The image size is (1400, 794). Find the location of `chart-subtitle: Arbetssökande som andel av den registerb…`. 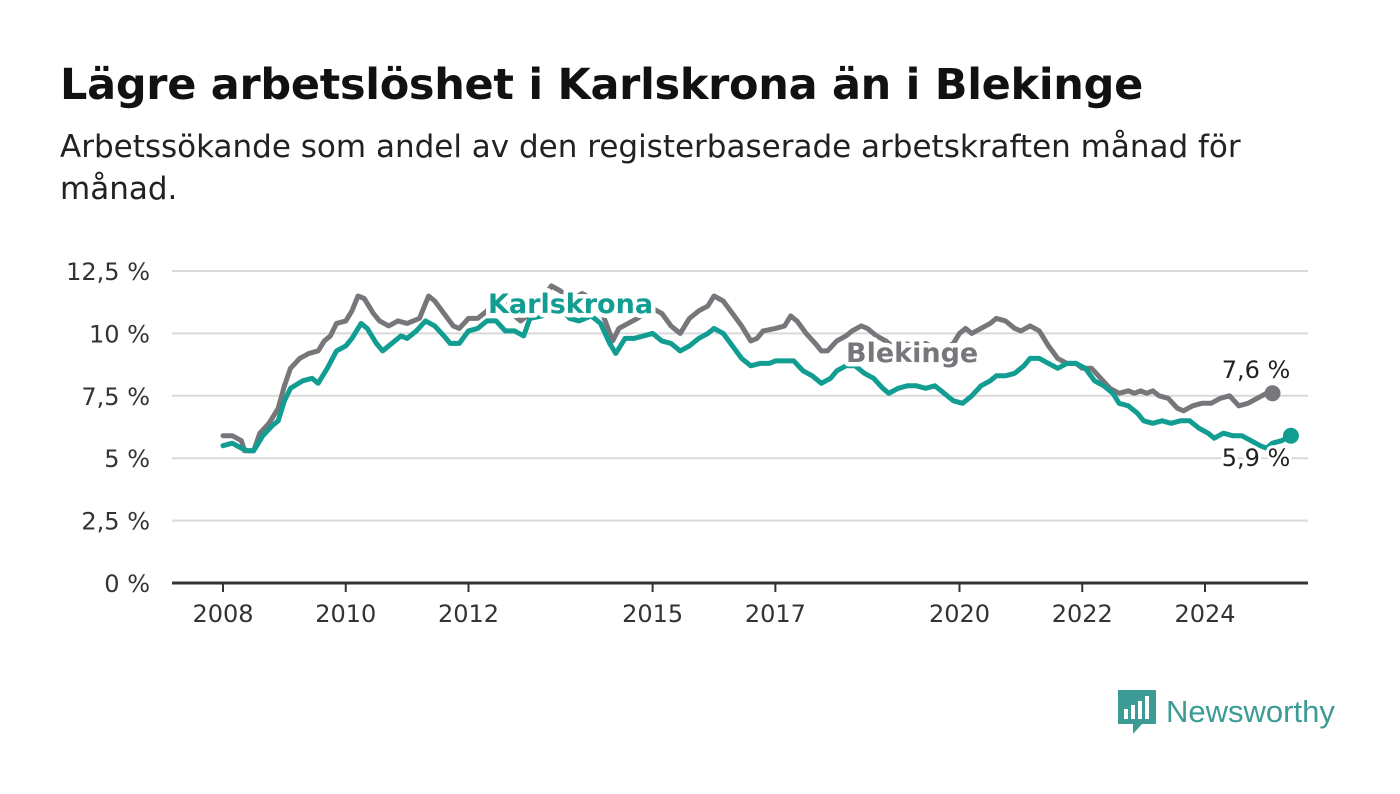

chart-subtitle: Arbetssökande som andel av den registerb… is located at coordinates (650, 168).